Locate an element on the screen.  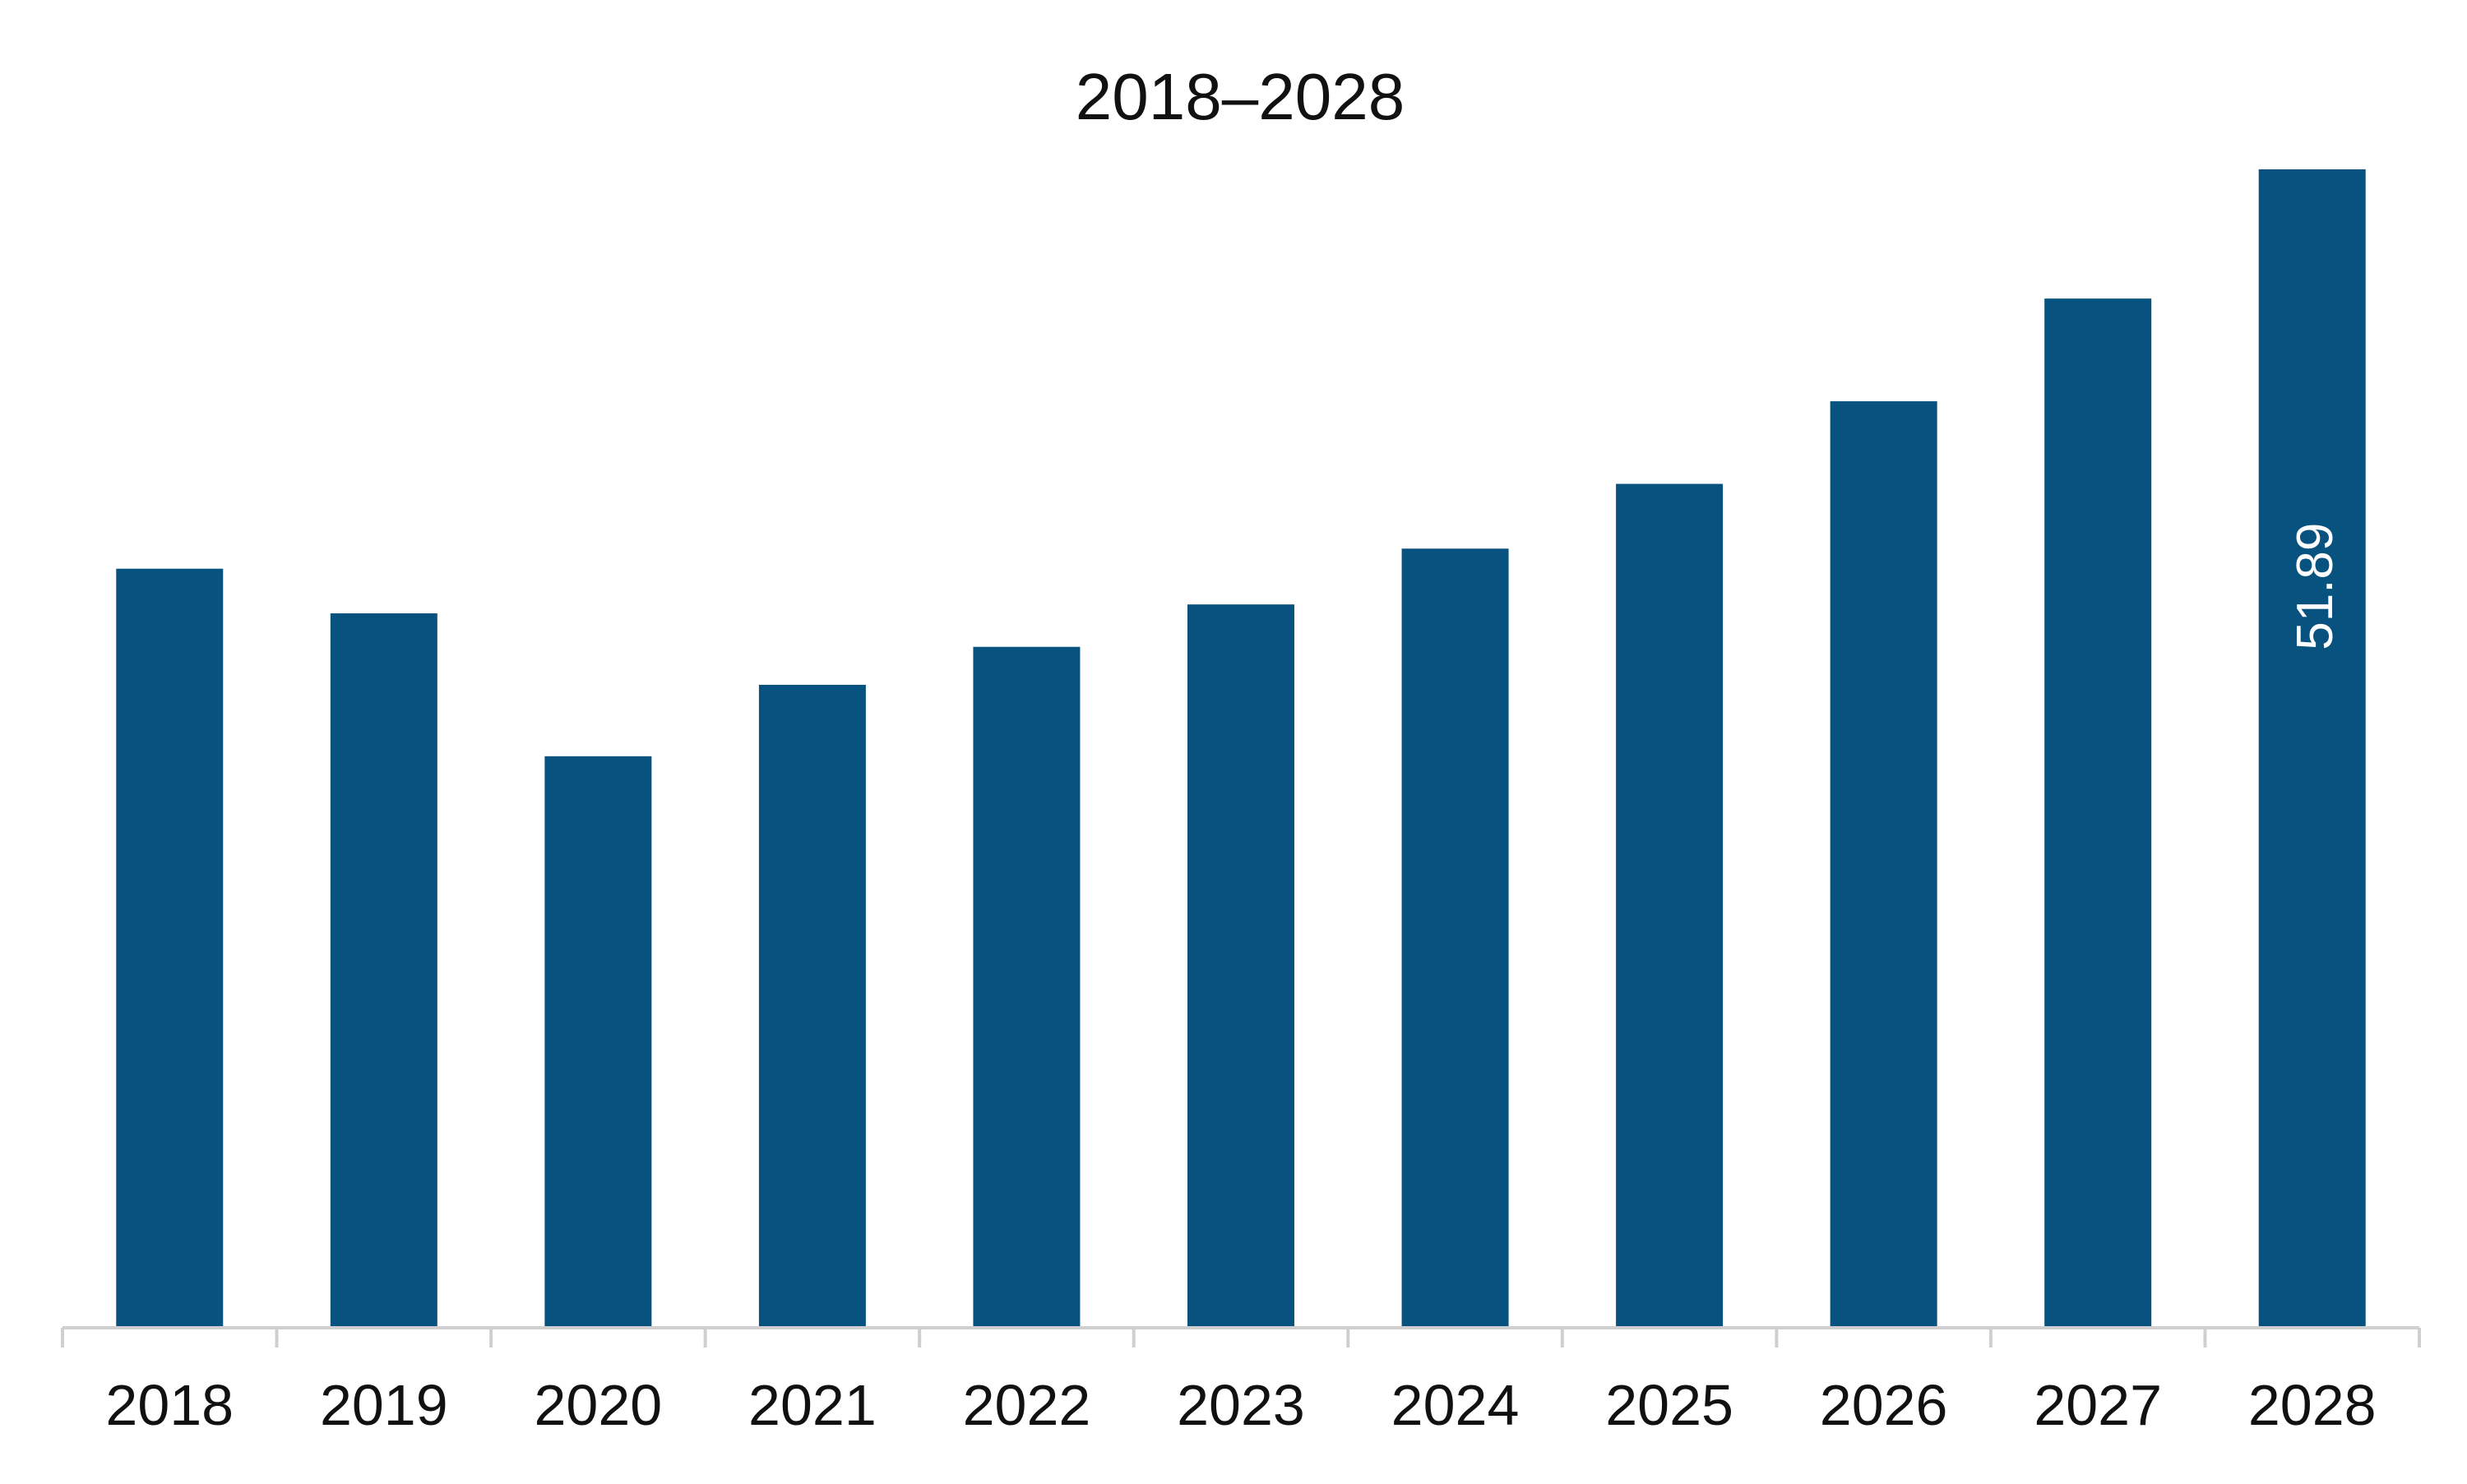
bar-2024 is located at coordinates (1455, 938).